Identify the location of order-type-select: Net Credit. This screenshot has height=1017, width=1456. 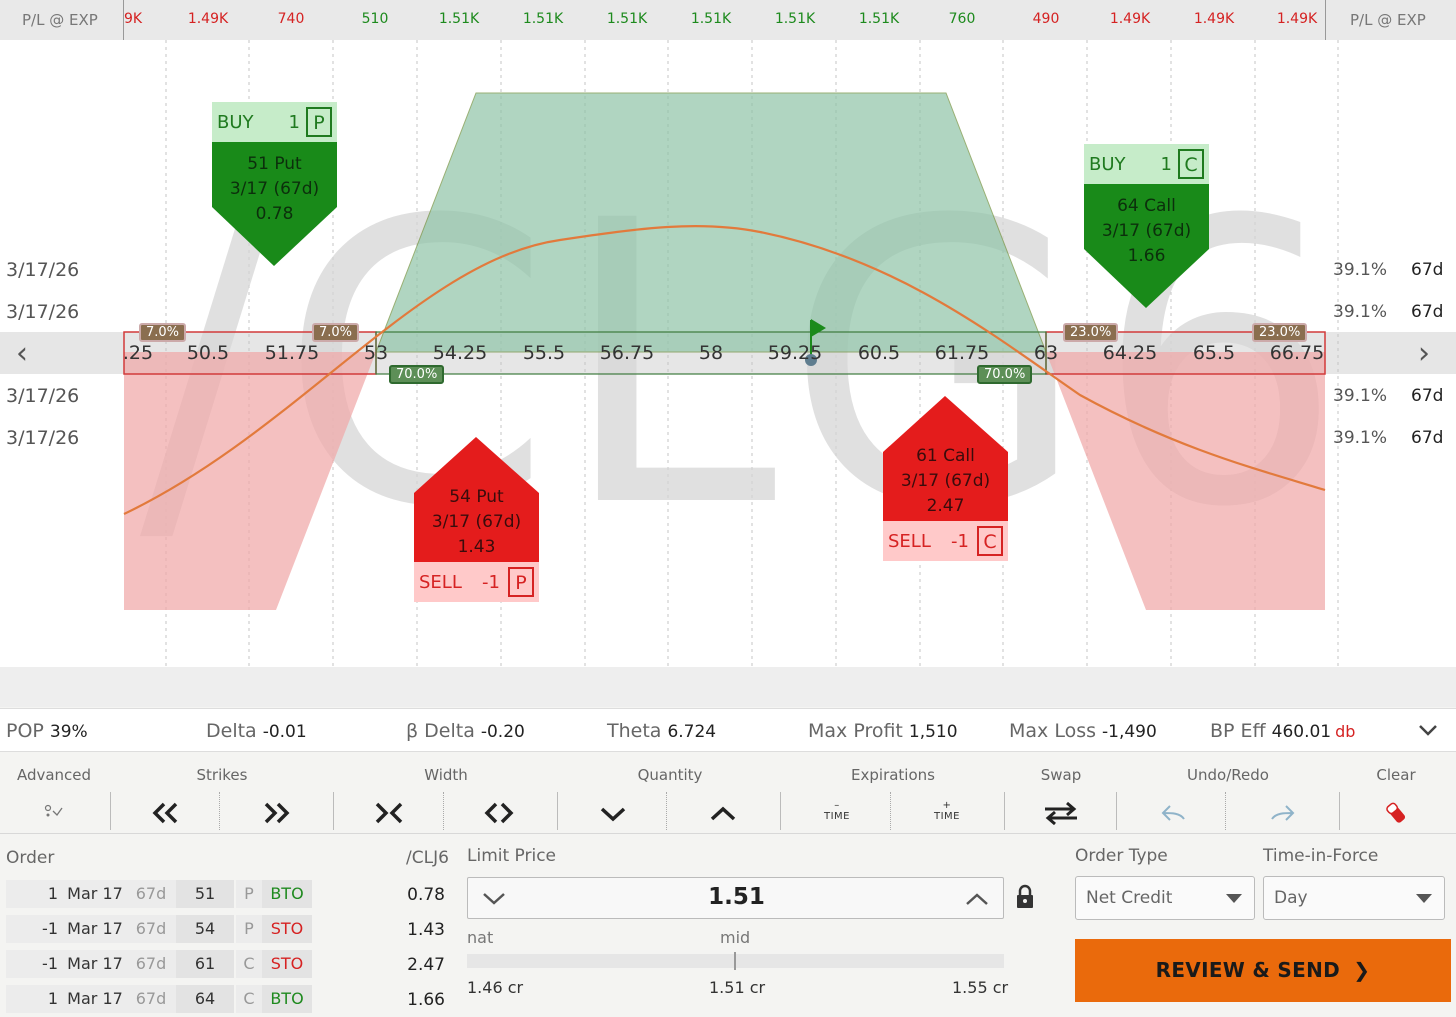
(1165, 898).